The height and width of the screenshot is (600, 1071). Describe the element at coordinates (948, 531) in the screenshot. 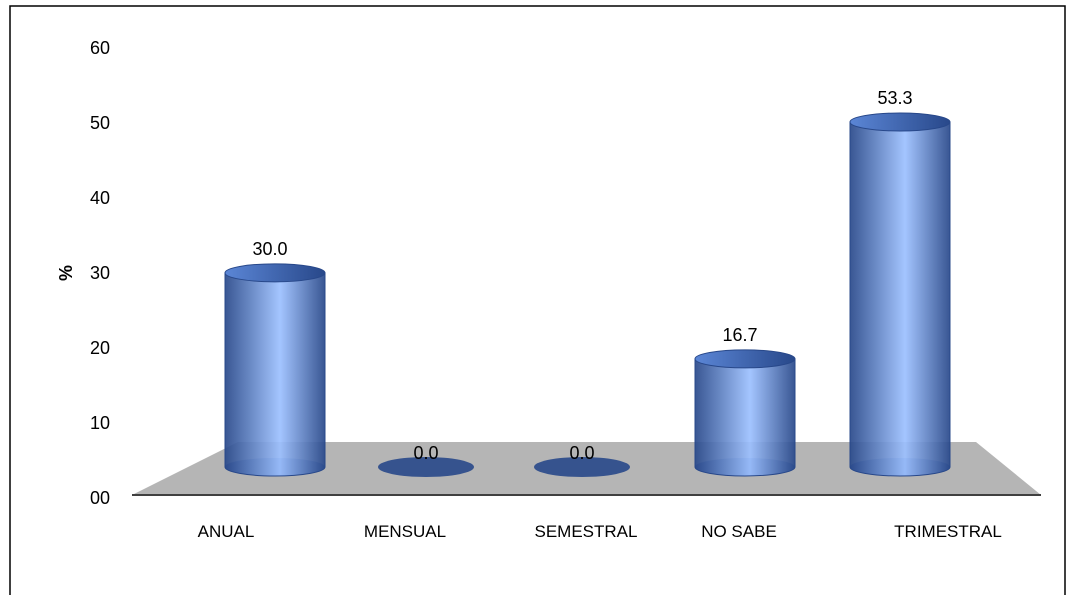

I see `x-tick-label: TRIMESTRAL` at that location.